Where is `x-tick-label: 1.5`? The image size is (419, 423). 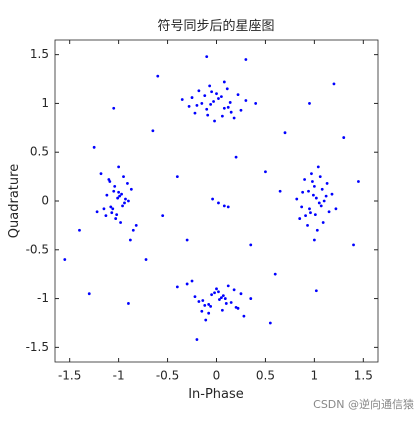 x-tick-label: 1.5 is located at coordinates (363, 376).